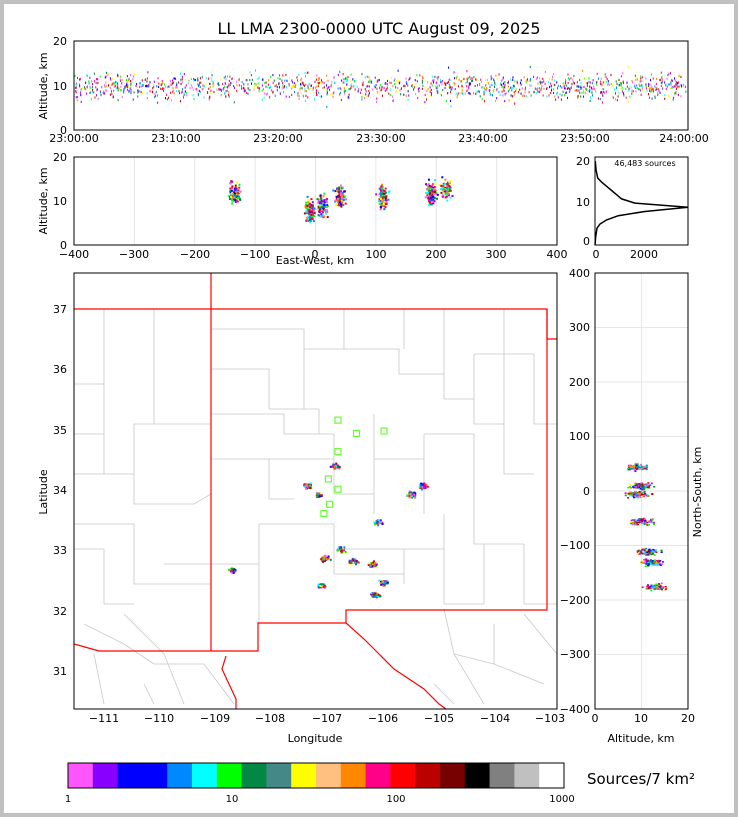 Image resolution: width=738 pixels, height=817 pixels. I want to click on lat-tick-label: 33, so click(60, 550).